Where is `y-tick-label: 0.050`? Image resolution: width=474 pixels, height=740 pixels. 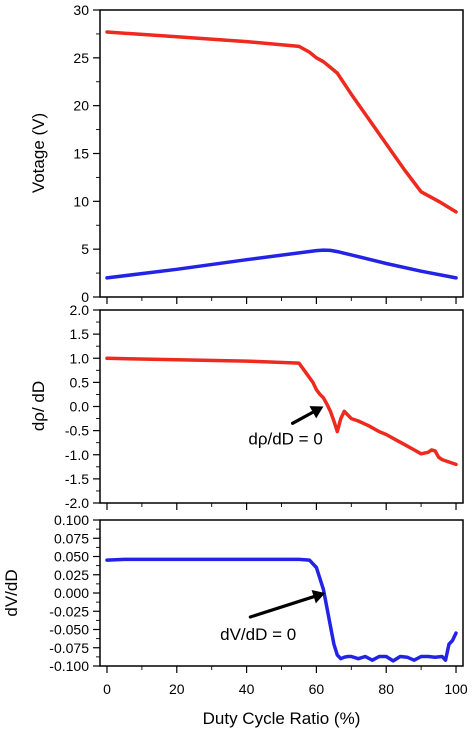
y-tick-label: 0.050 is located at coordinates (71, 557).